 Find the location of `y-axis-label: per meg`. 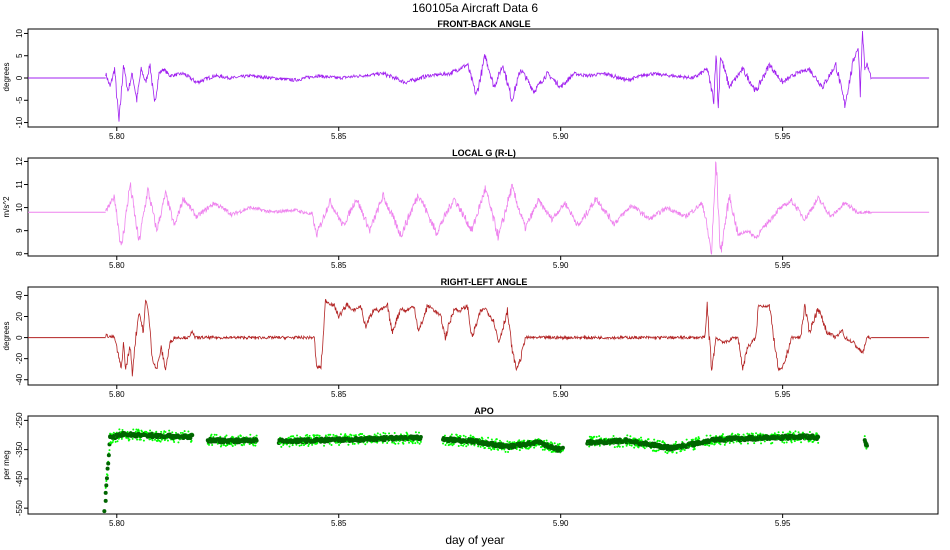

y-axis-label: per meg is located at coordinates (6, 464).